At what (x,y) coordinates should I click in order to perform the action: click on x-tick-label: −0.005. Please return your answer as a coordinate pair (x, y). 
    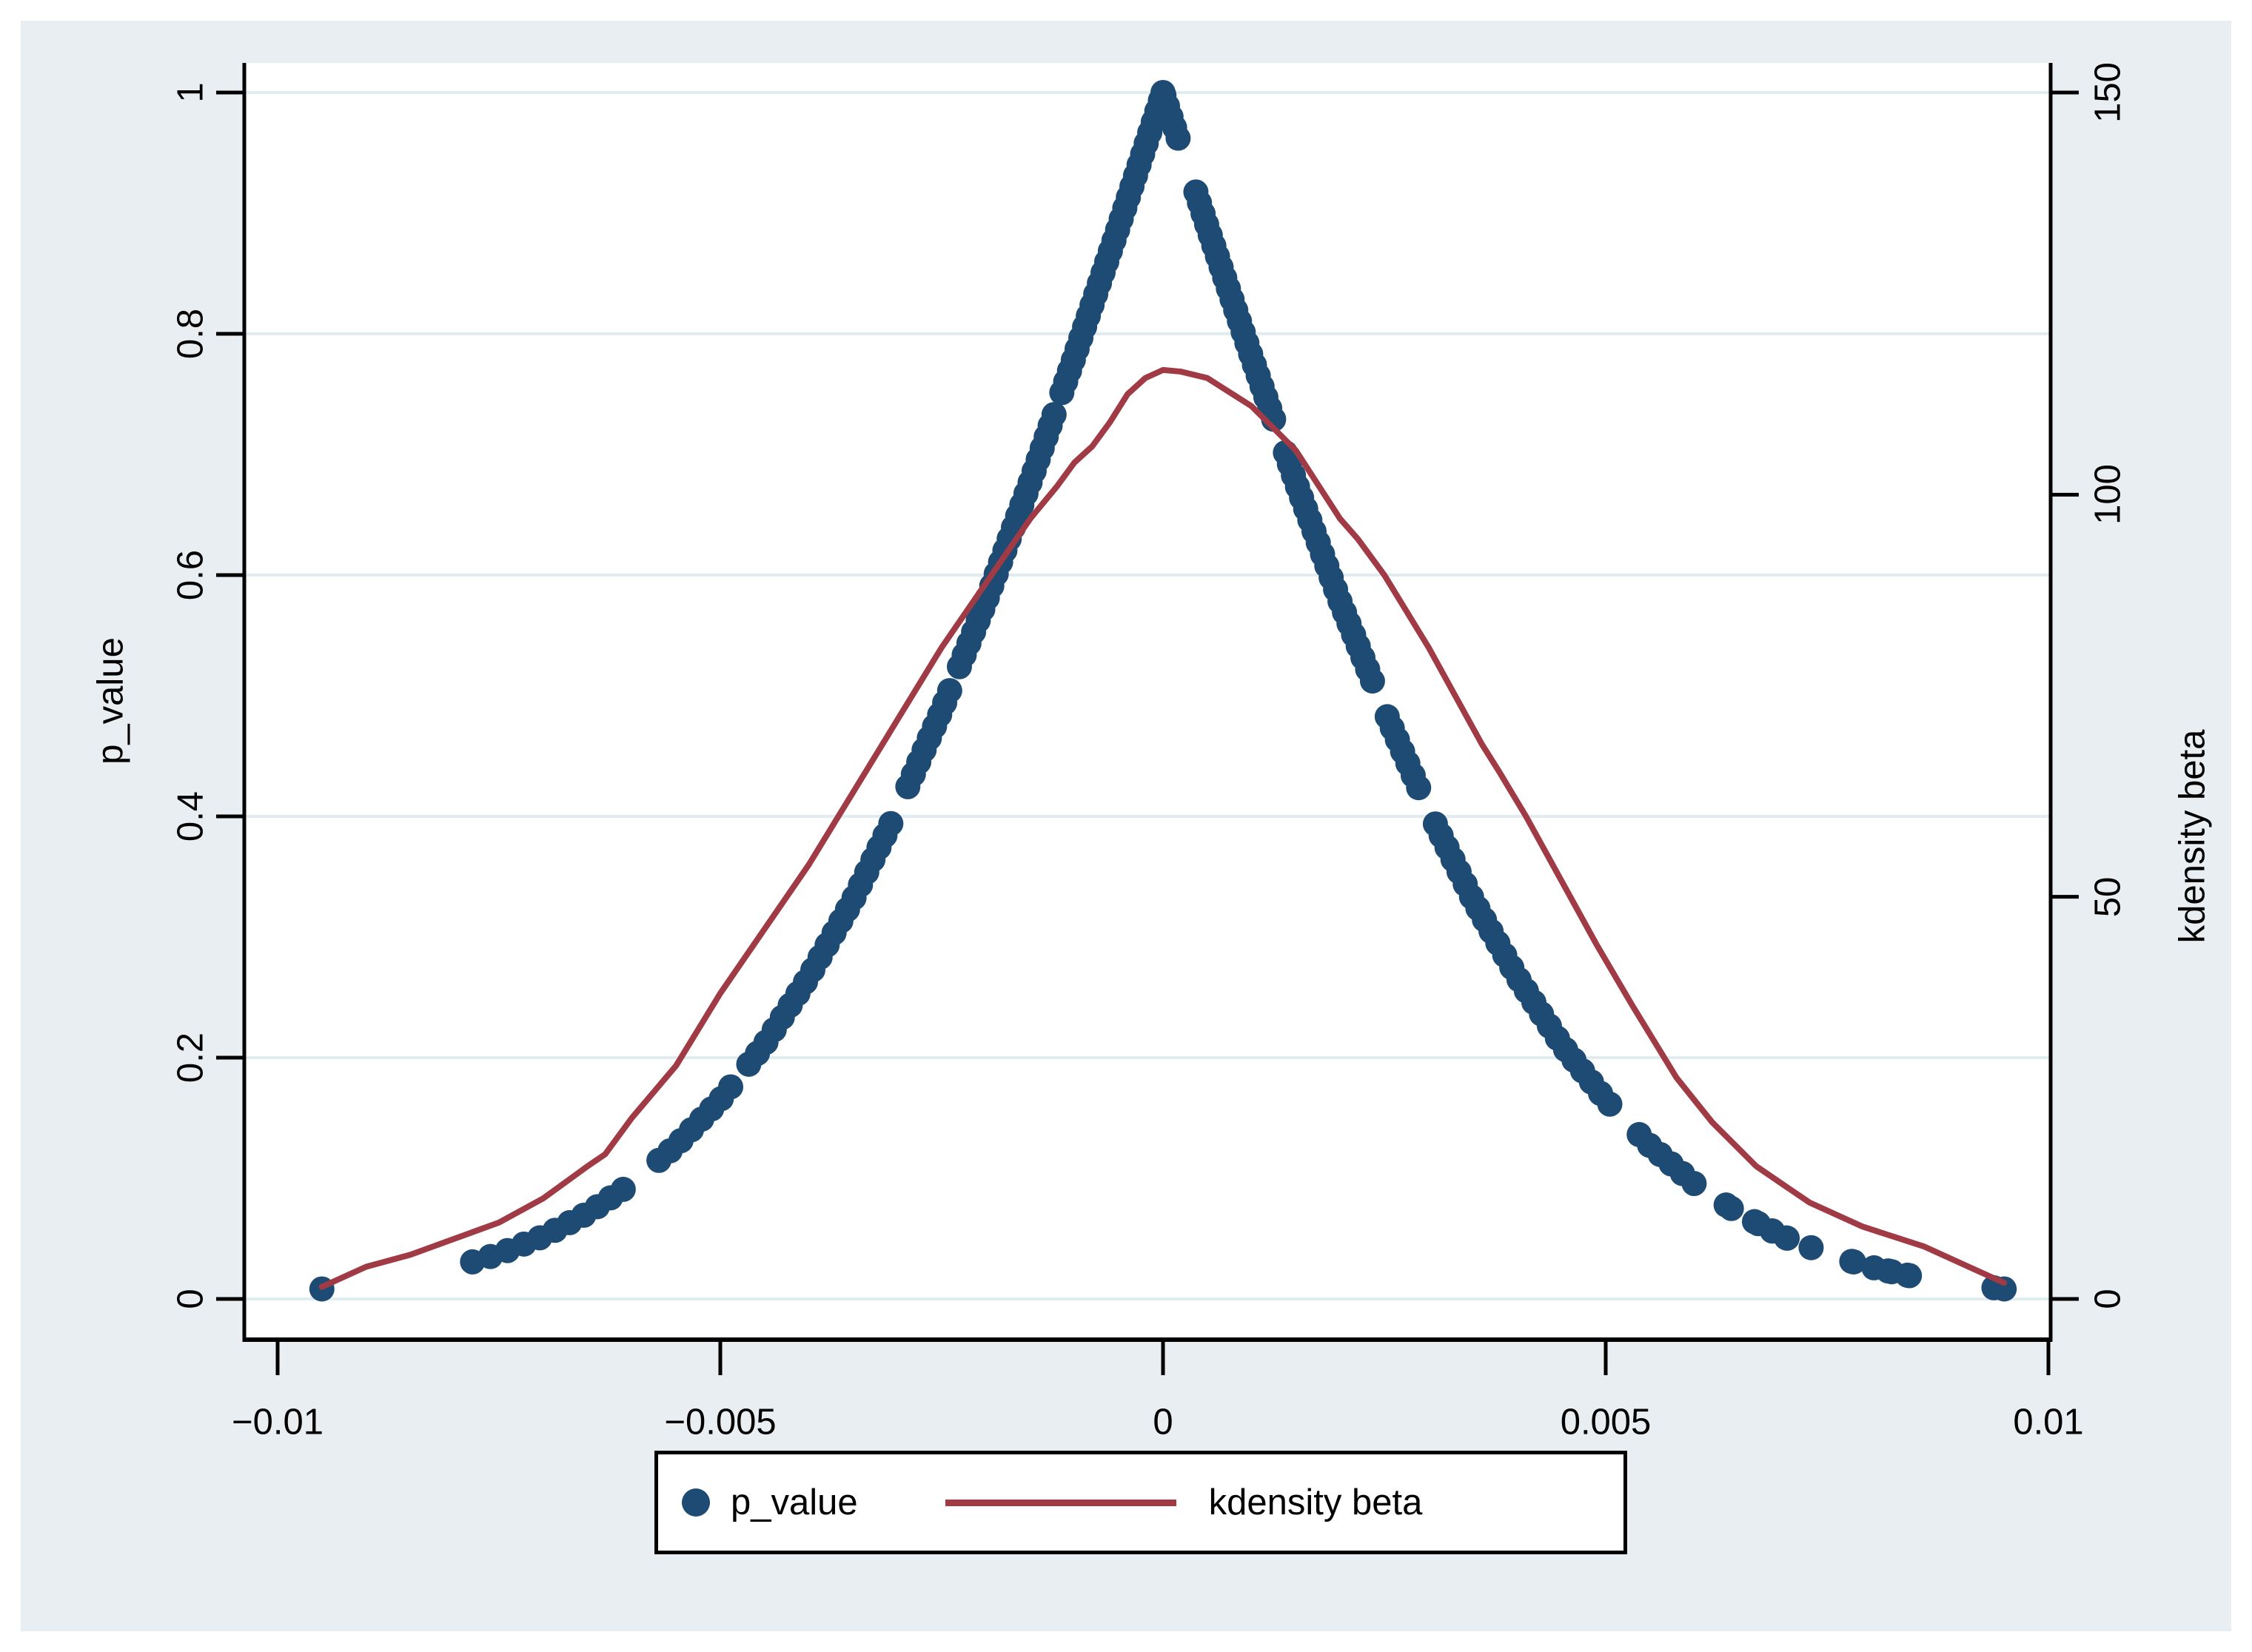
    Looking at the image, I should click on (721, 1422).